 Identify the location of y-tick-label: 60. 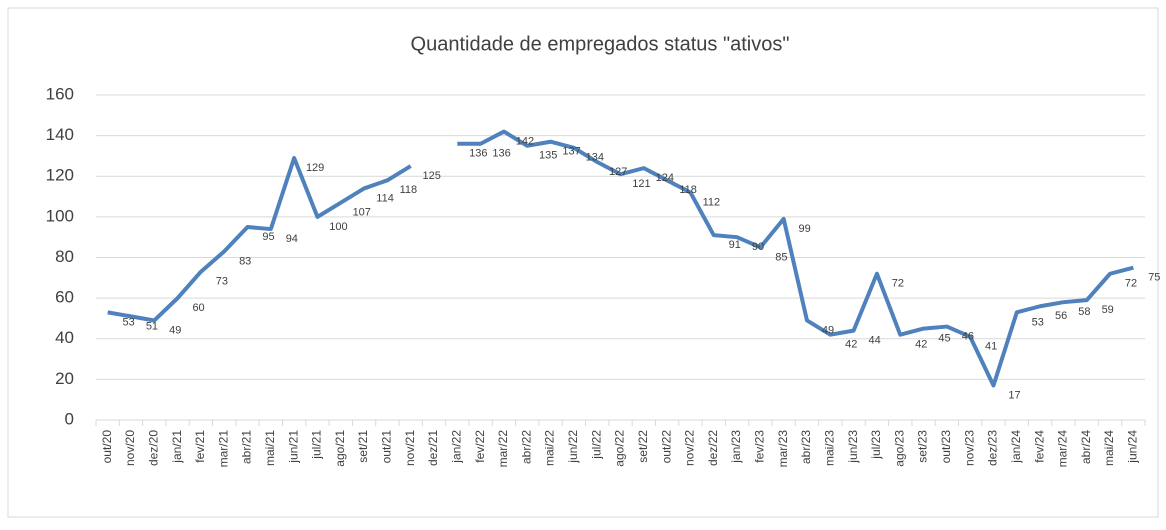
(64, 297).